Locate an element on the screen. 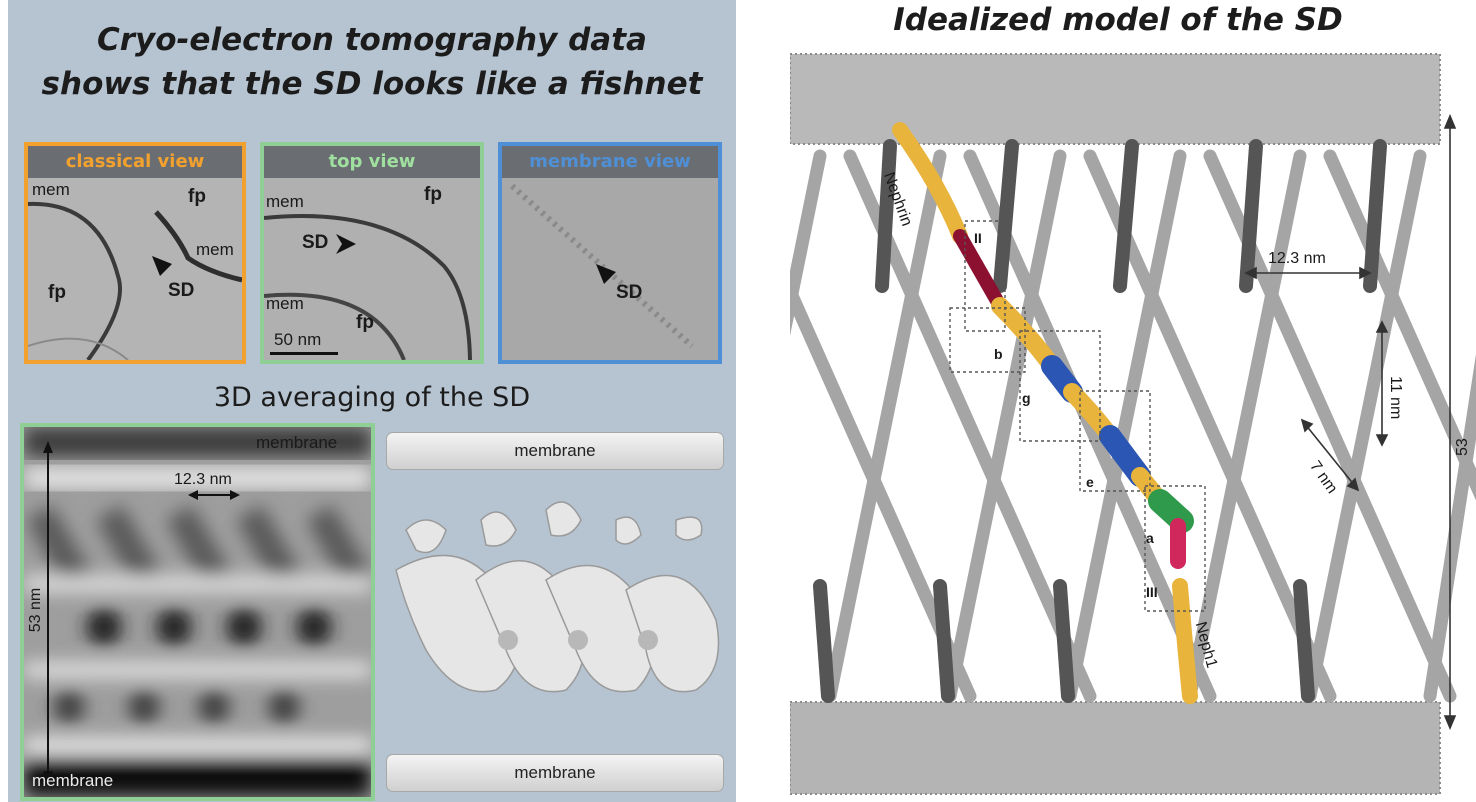  top-view-panel: top view mem fp SD mem fp 50 nm is located at coordinates (372, 253).